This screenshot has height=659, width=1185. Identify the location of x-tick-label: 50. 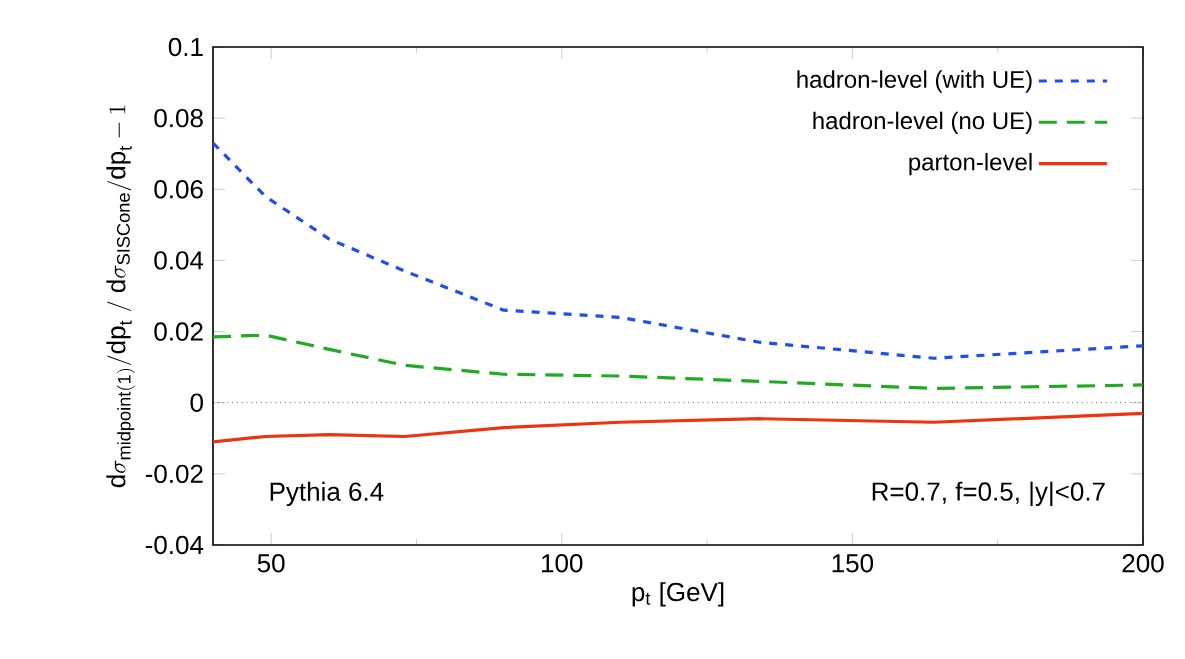
(271, 563).